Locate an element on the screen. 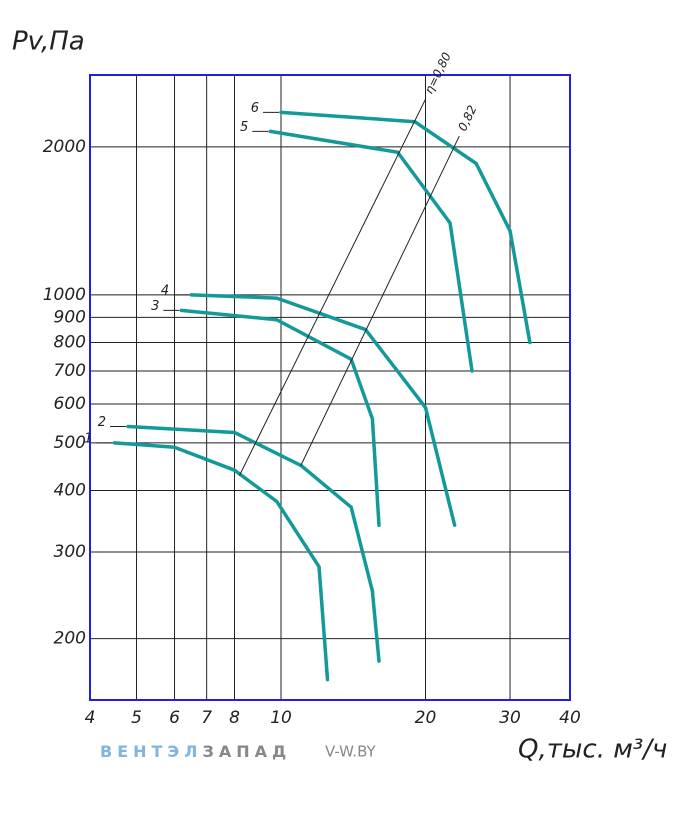 The height and width of the screenshot is (827, 695). y-tick-label: 700 is located at coordinates (70, 371).